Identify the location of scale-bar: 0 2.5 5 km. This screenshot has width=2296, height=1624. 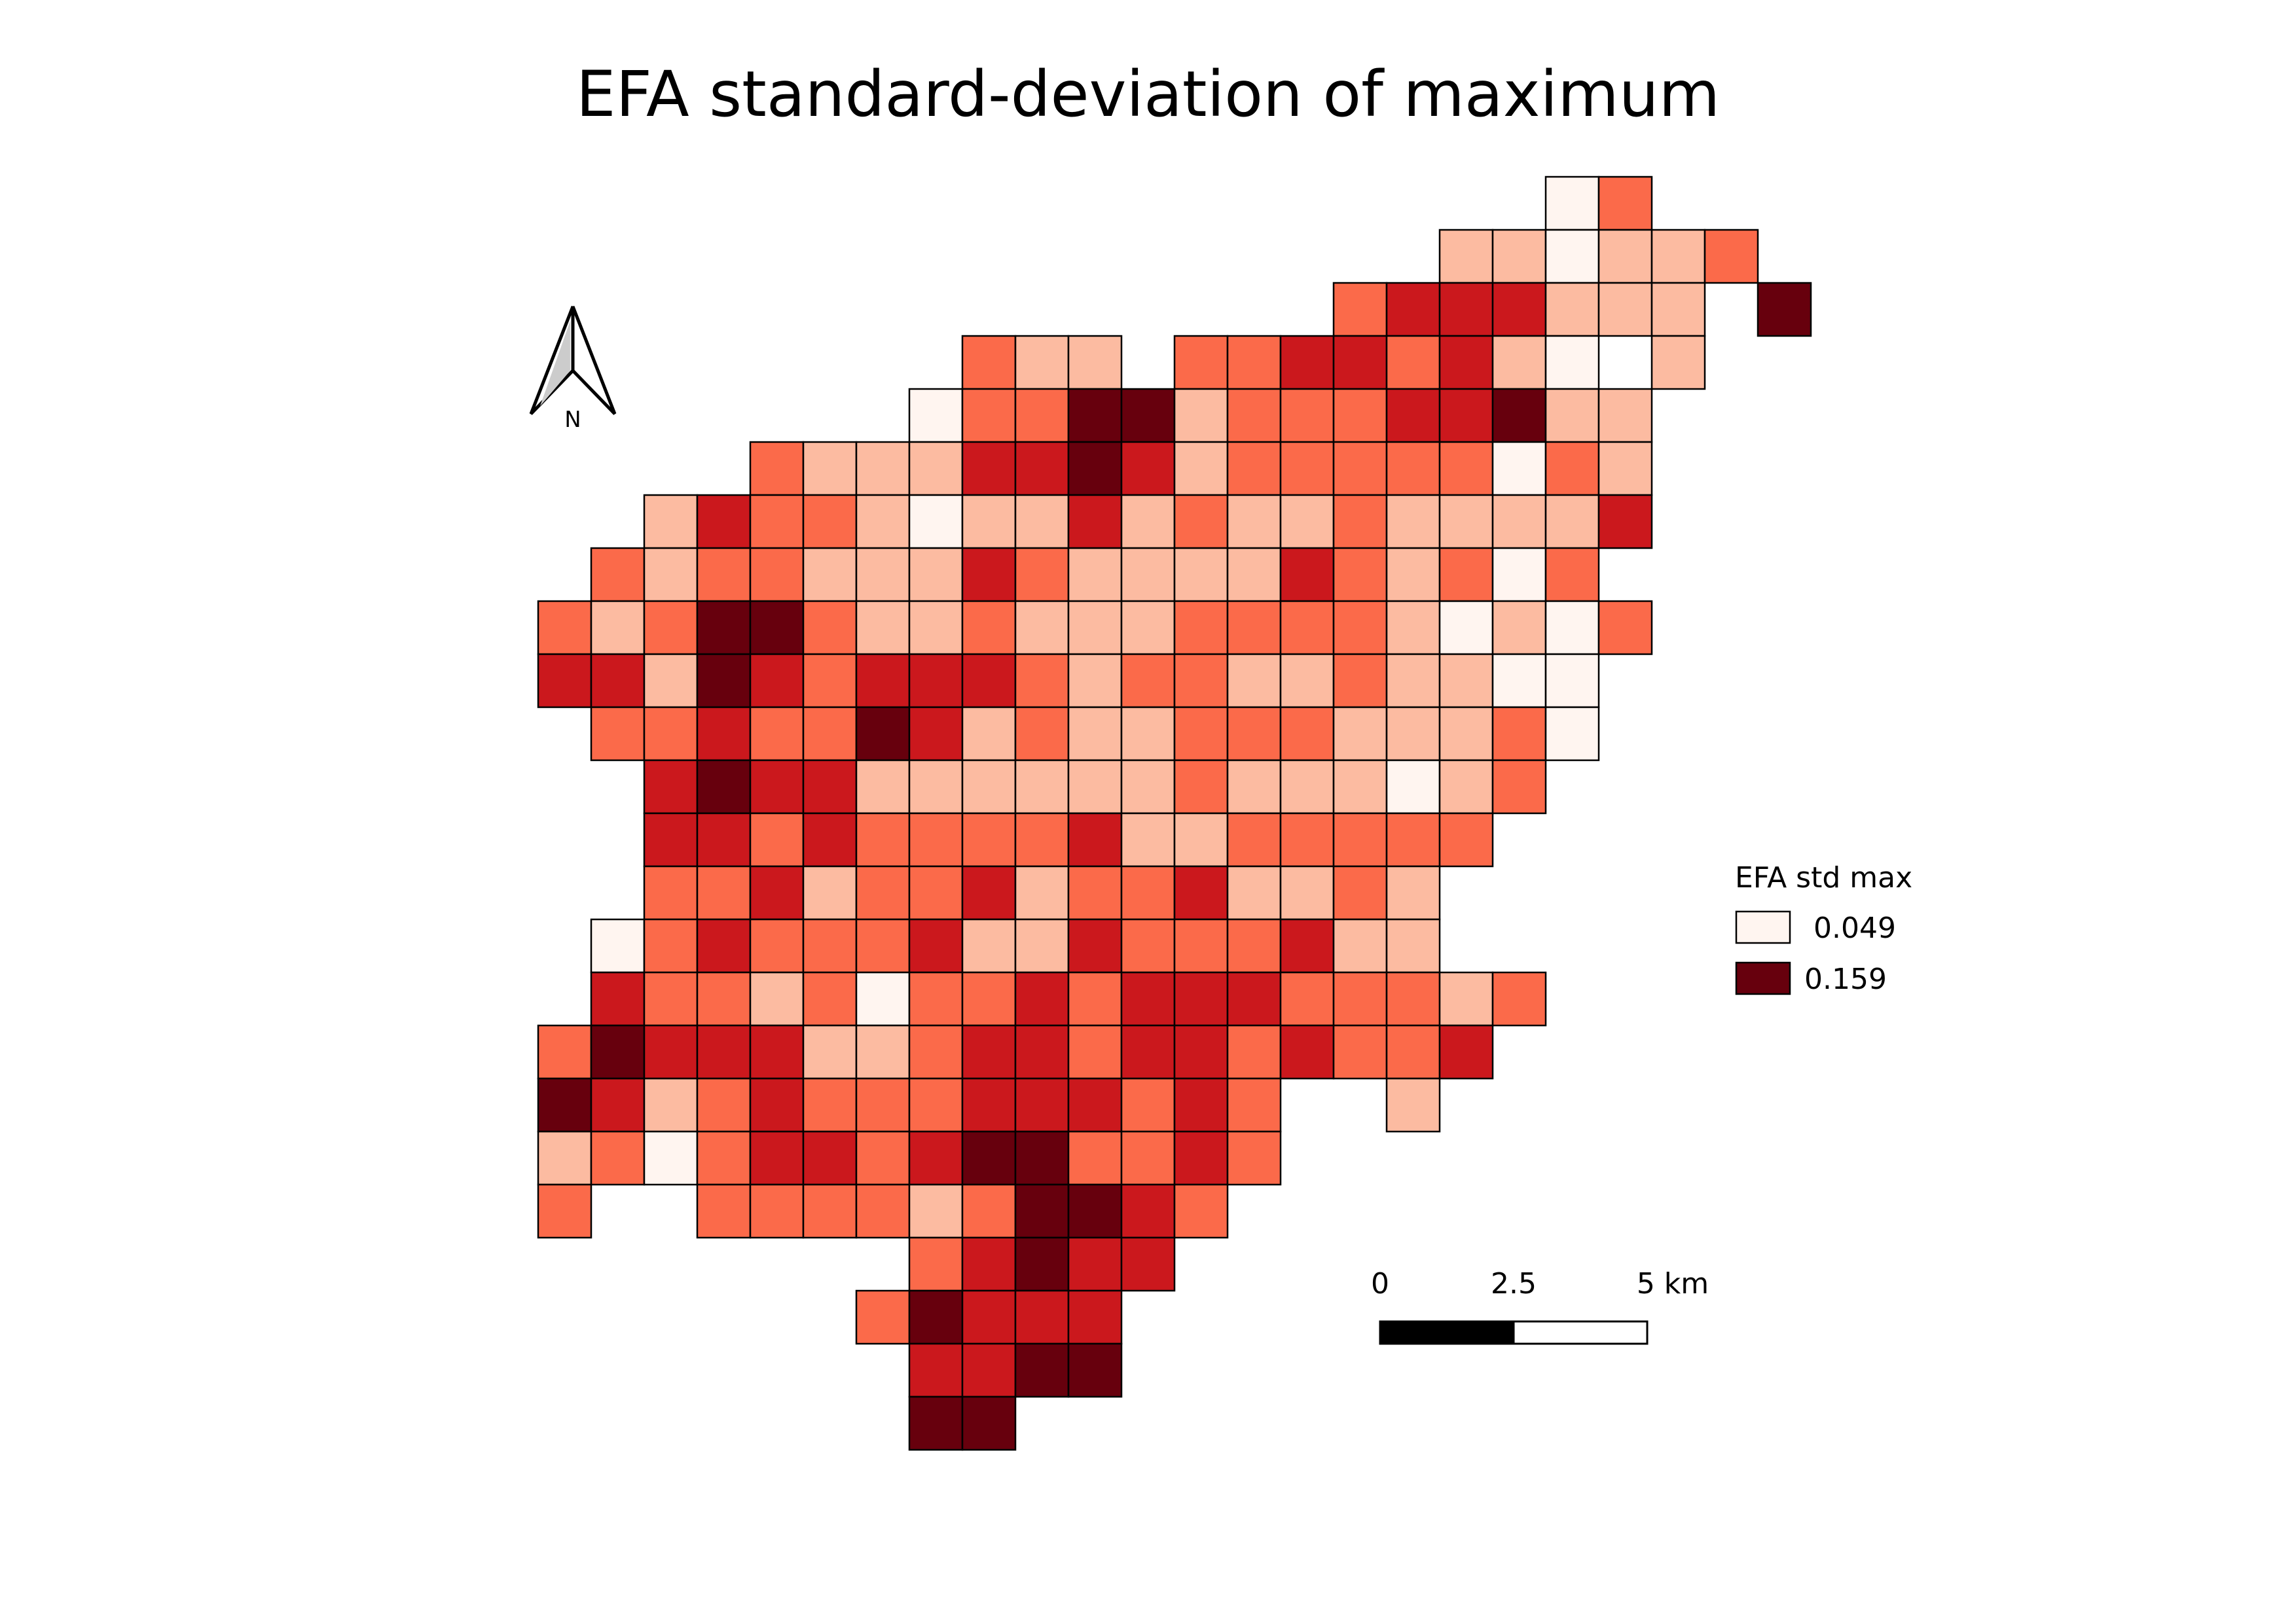
(1540, 1306).